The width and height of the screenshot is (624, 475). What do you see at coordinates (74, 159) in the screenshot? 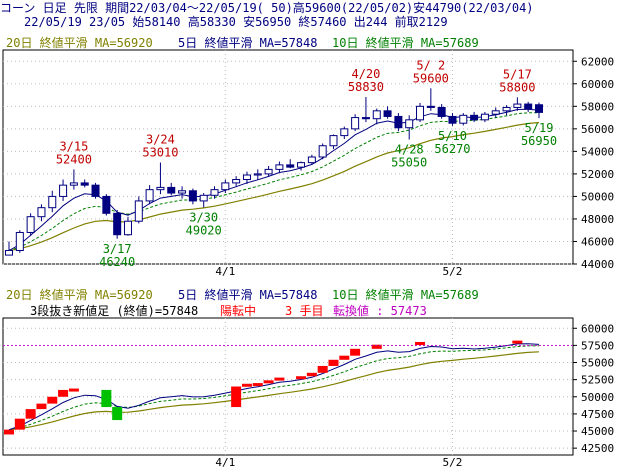
I see `annotation-high-value: 52400` at bounding box center [74, 159].